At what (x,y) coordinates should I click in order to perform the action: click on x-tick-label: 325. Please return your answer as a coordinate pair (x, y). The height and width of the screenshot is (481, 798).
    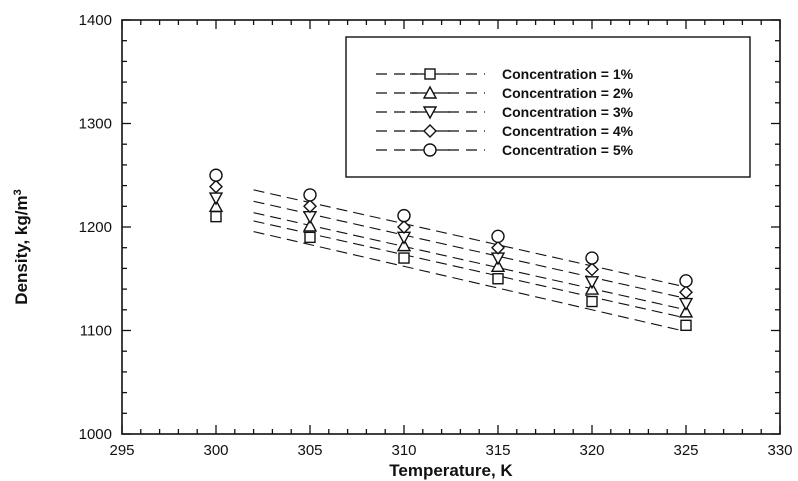
    Looking at the image, I should click on (685, 450).